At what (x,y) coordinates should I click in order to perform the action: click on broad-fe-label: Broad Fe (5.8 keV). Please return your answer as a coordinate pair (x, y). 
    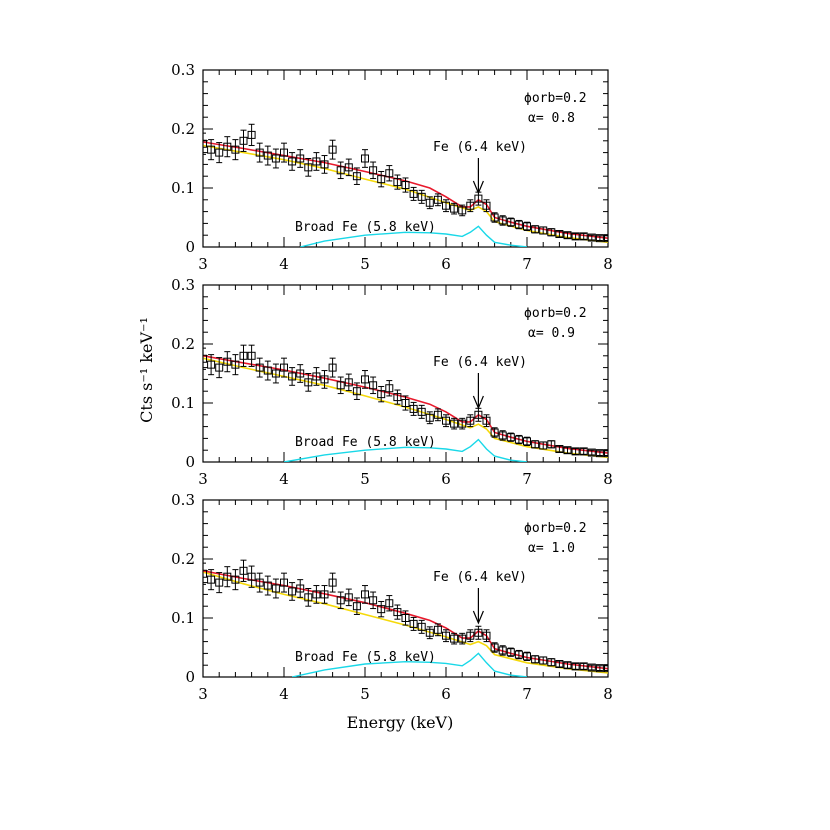
    Looking at the image, I should click on (365, 442).